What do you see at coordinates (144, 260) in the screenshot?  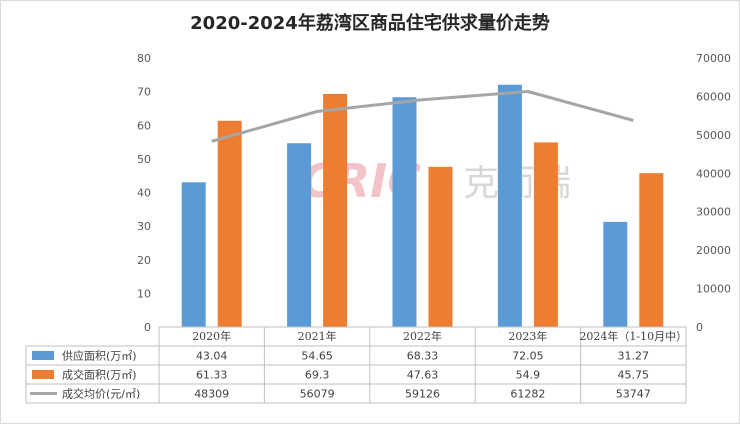 I see `y-left-tick-label: 20` at bounding box center [144, 260].